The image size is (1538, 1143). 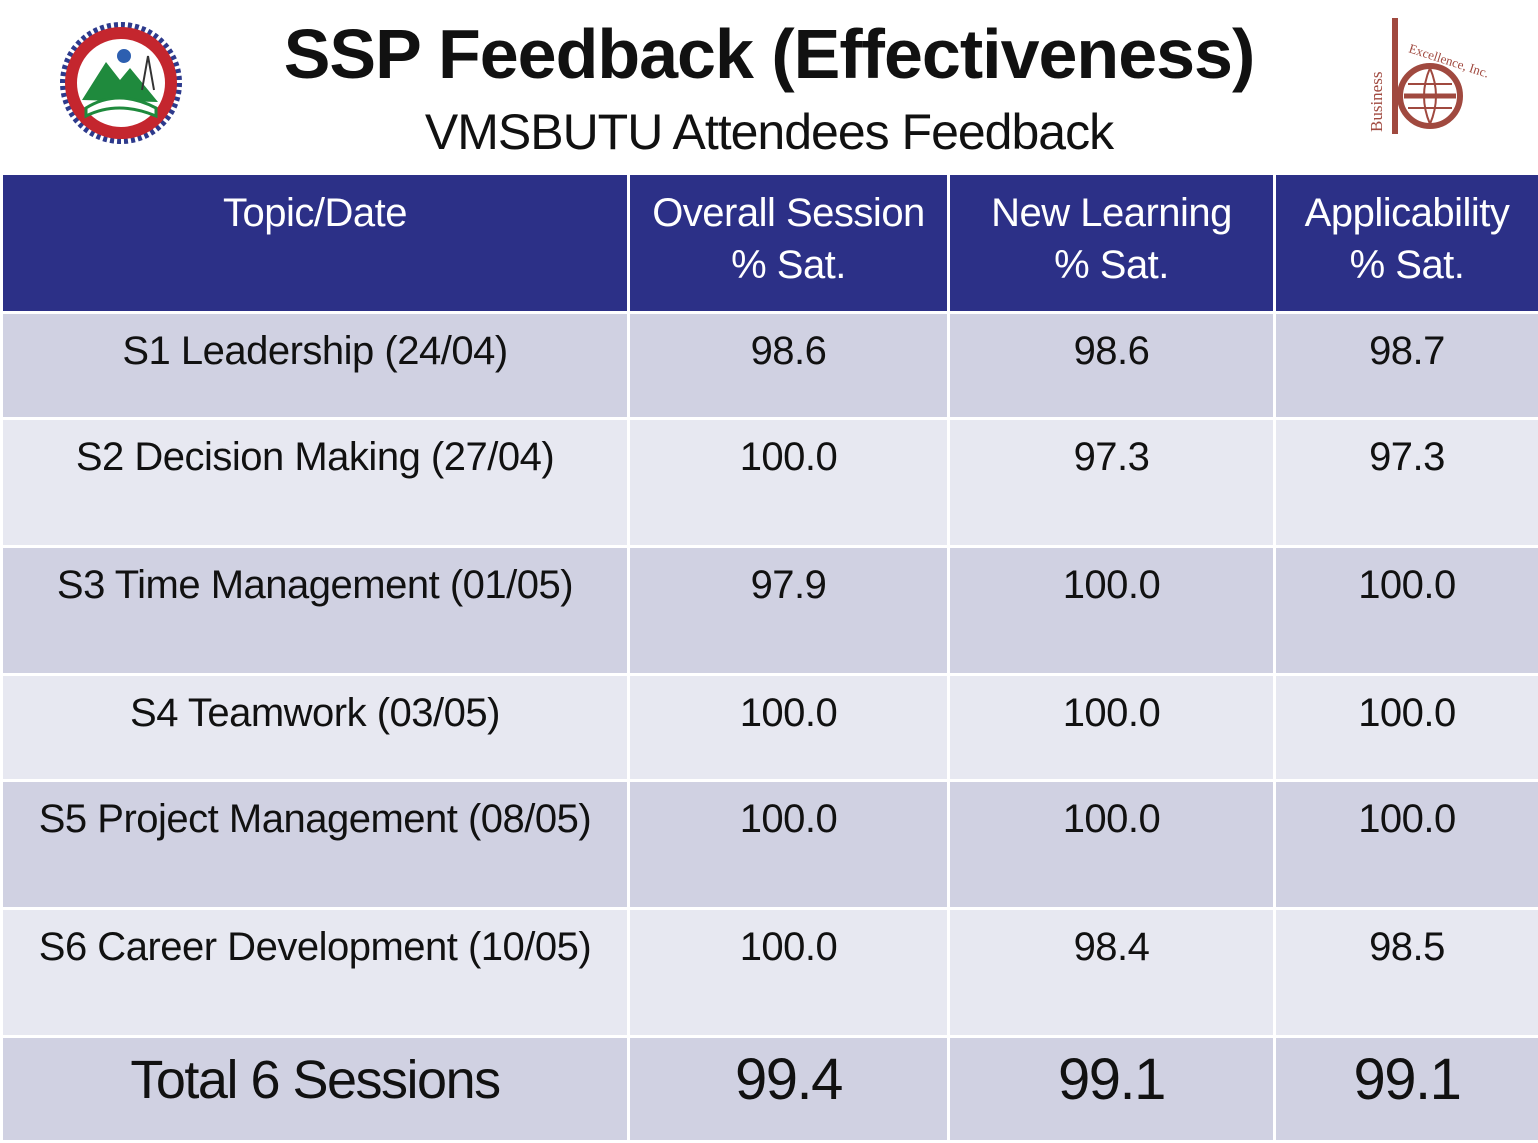 I want to click on total-applicability-cell: 99.1, so click(x=1406, y=1089).